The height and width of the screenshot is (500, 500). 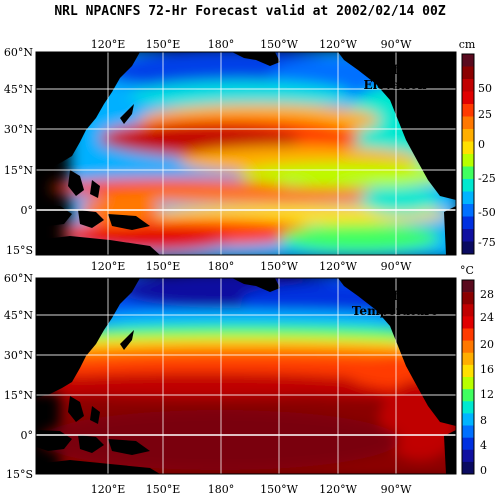 I want to click on elevation-unit-label: cm, so click(x=467, y=44).